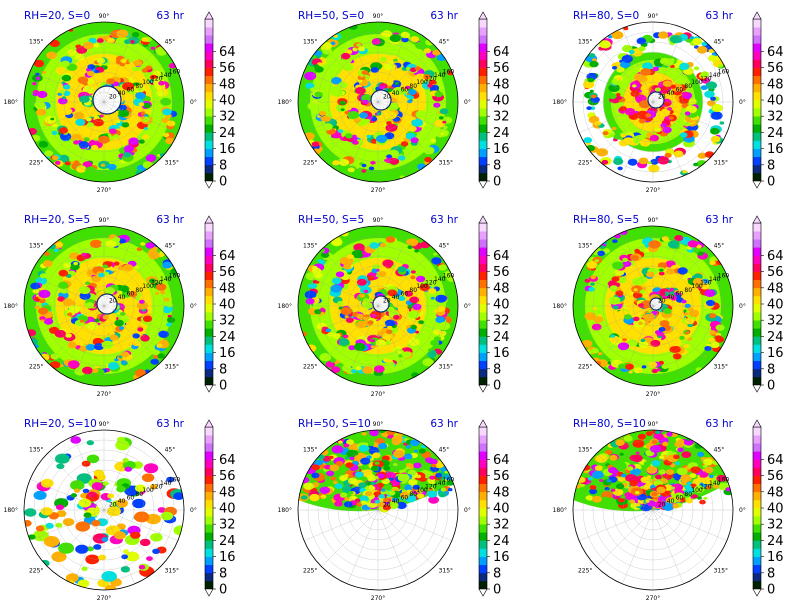 This screenshot has height=612, width=785. Describe the element at coordinates (139, 86) in the screenshot. I see `radial-tick-label: 80` at that location.